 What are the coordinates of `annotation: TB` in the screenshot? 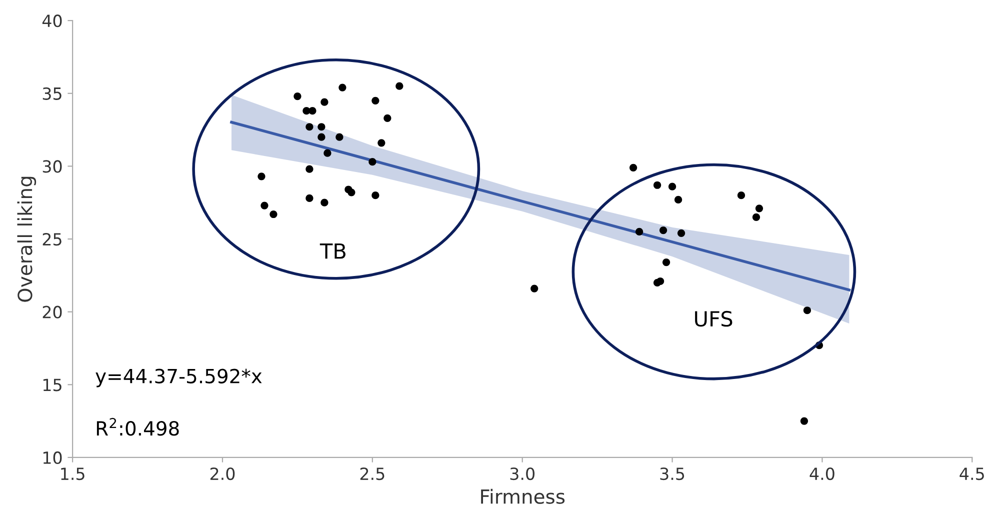 It's located at (333, 251).